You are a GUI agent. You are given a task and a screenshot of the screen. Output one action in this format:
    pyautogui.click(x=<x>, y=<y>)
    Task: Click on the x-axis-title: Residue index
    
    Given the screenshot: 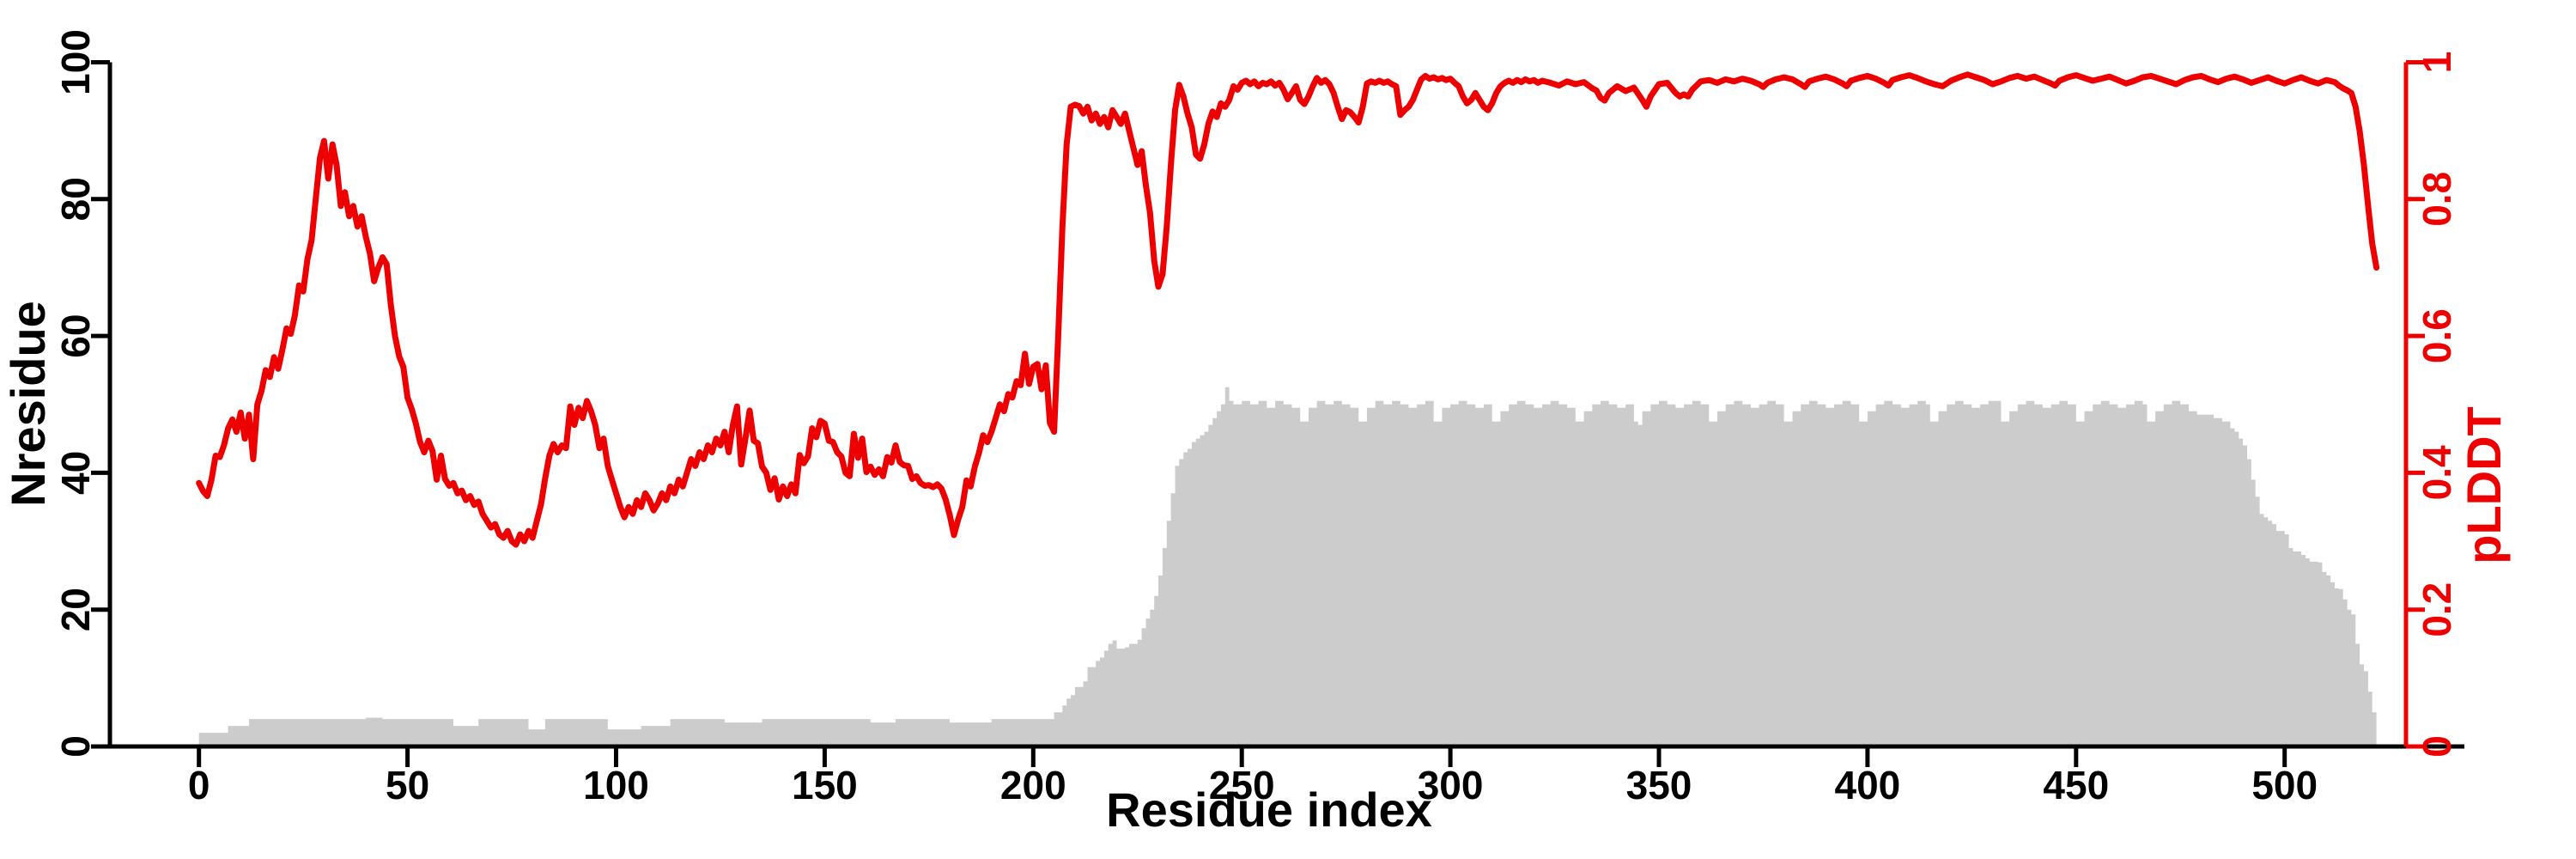 What is the action you would take?
    pyautogui.click(x=1269, y=810)
    